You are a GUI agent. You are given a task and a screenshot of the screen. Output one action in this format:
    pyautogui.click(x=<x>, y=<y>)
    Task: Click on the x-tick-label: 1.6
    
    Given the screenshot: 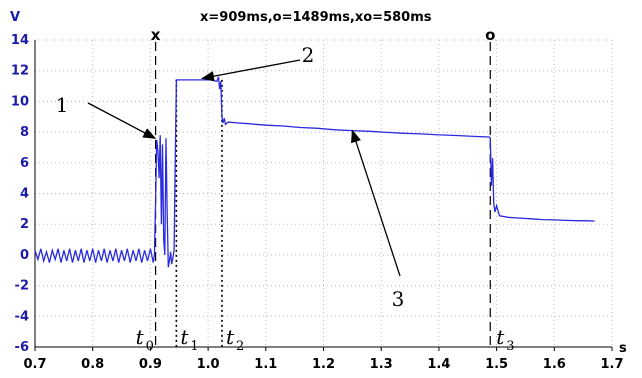 What is the action you would take?
    pyautogui.click(x=554, y=364)
    